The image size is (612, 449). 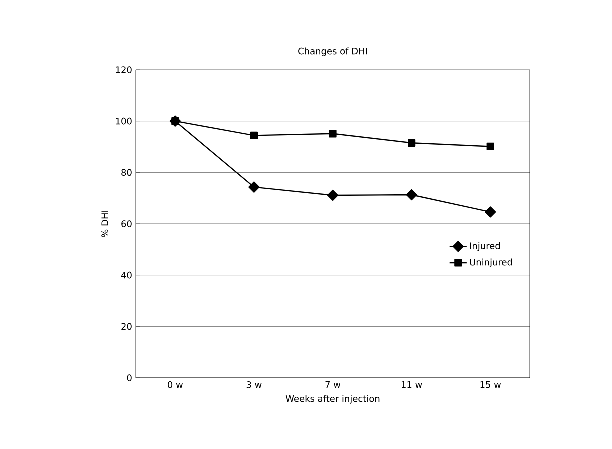 What do you see at coordinates (127, 172) in the screenshot?
I see `y-tick-label: 80` at bounding box center [127, 172].